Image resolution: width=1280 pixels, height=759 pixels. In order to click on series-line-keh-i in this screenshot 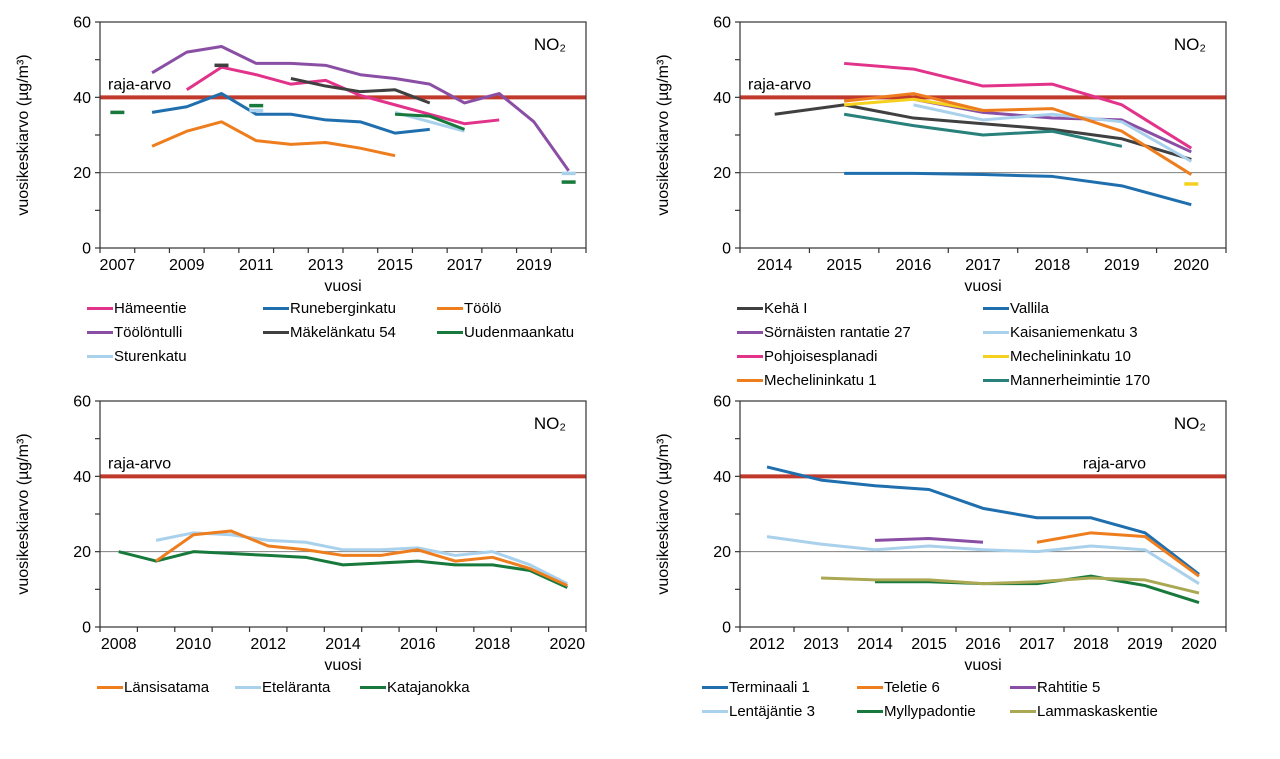, I will do `click(983, 132)`.